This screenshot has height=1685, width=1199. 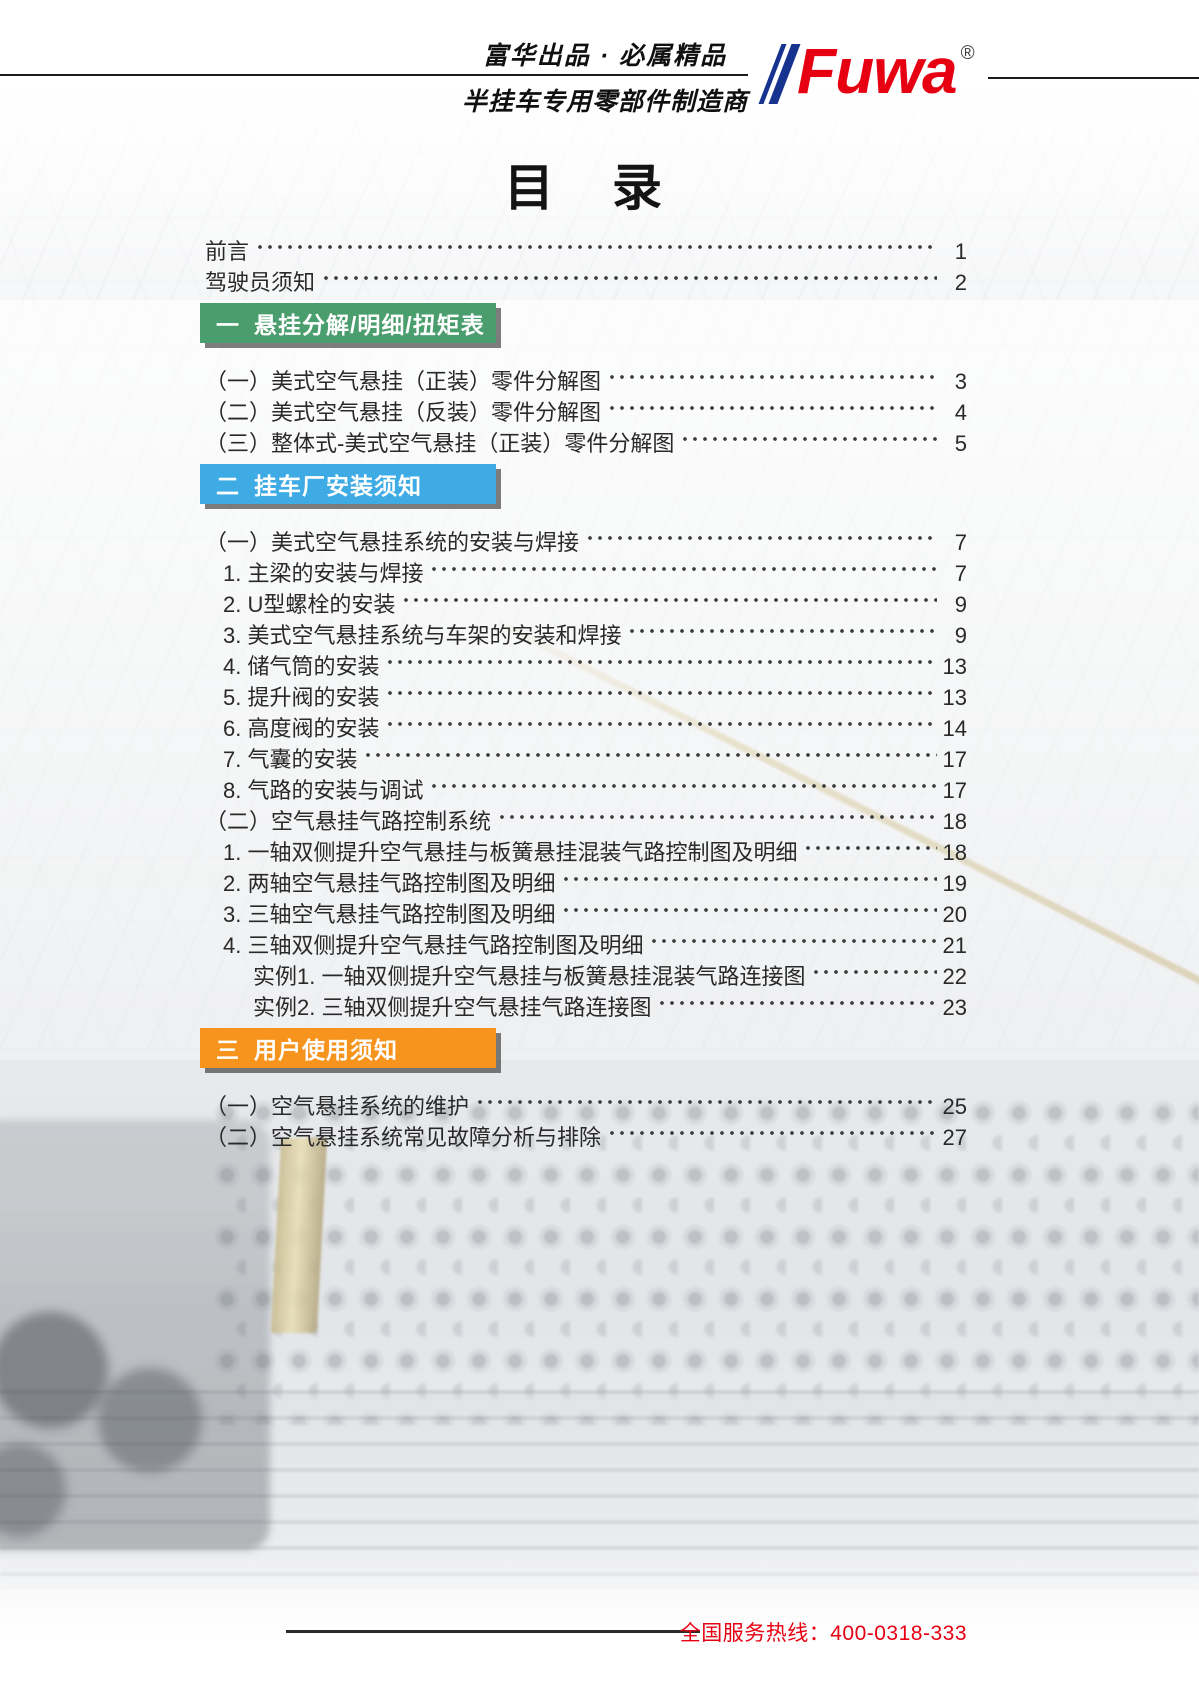 I want to click on fuwa-logo: Fuwa ®, so click(x=866, y=75).